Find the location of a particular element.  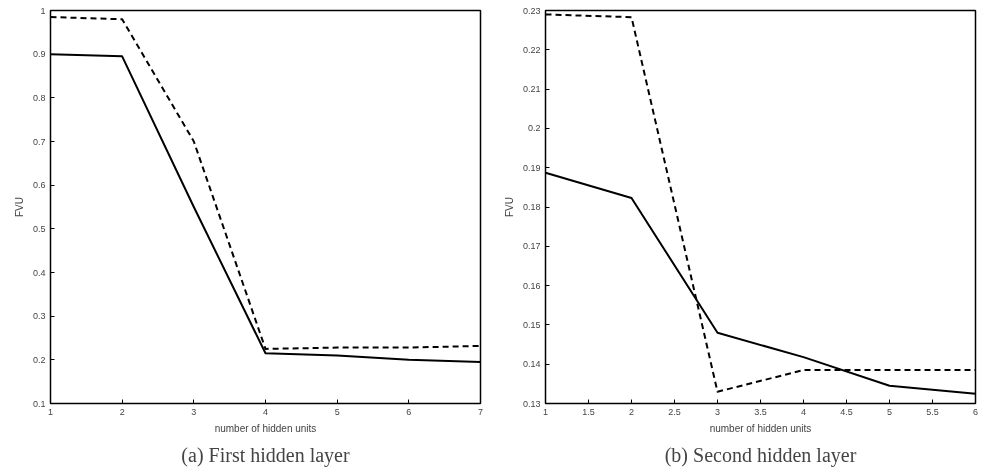

y-tick-label: 0.6 is located at coordinates (39, 185).